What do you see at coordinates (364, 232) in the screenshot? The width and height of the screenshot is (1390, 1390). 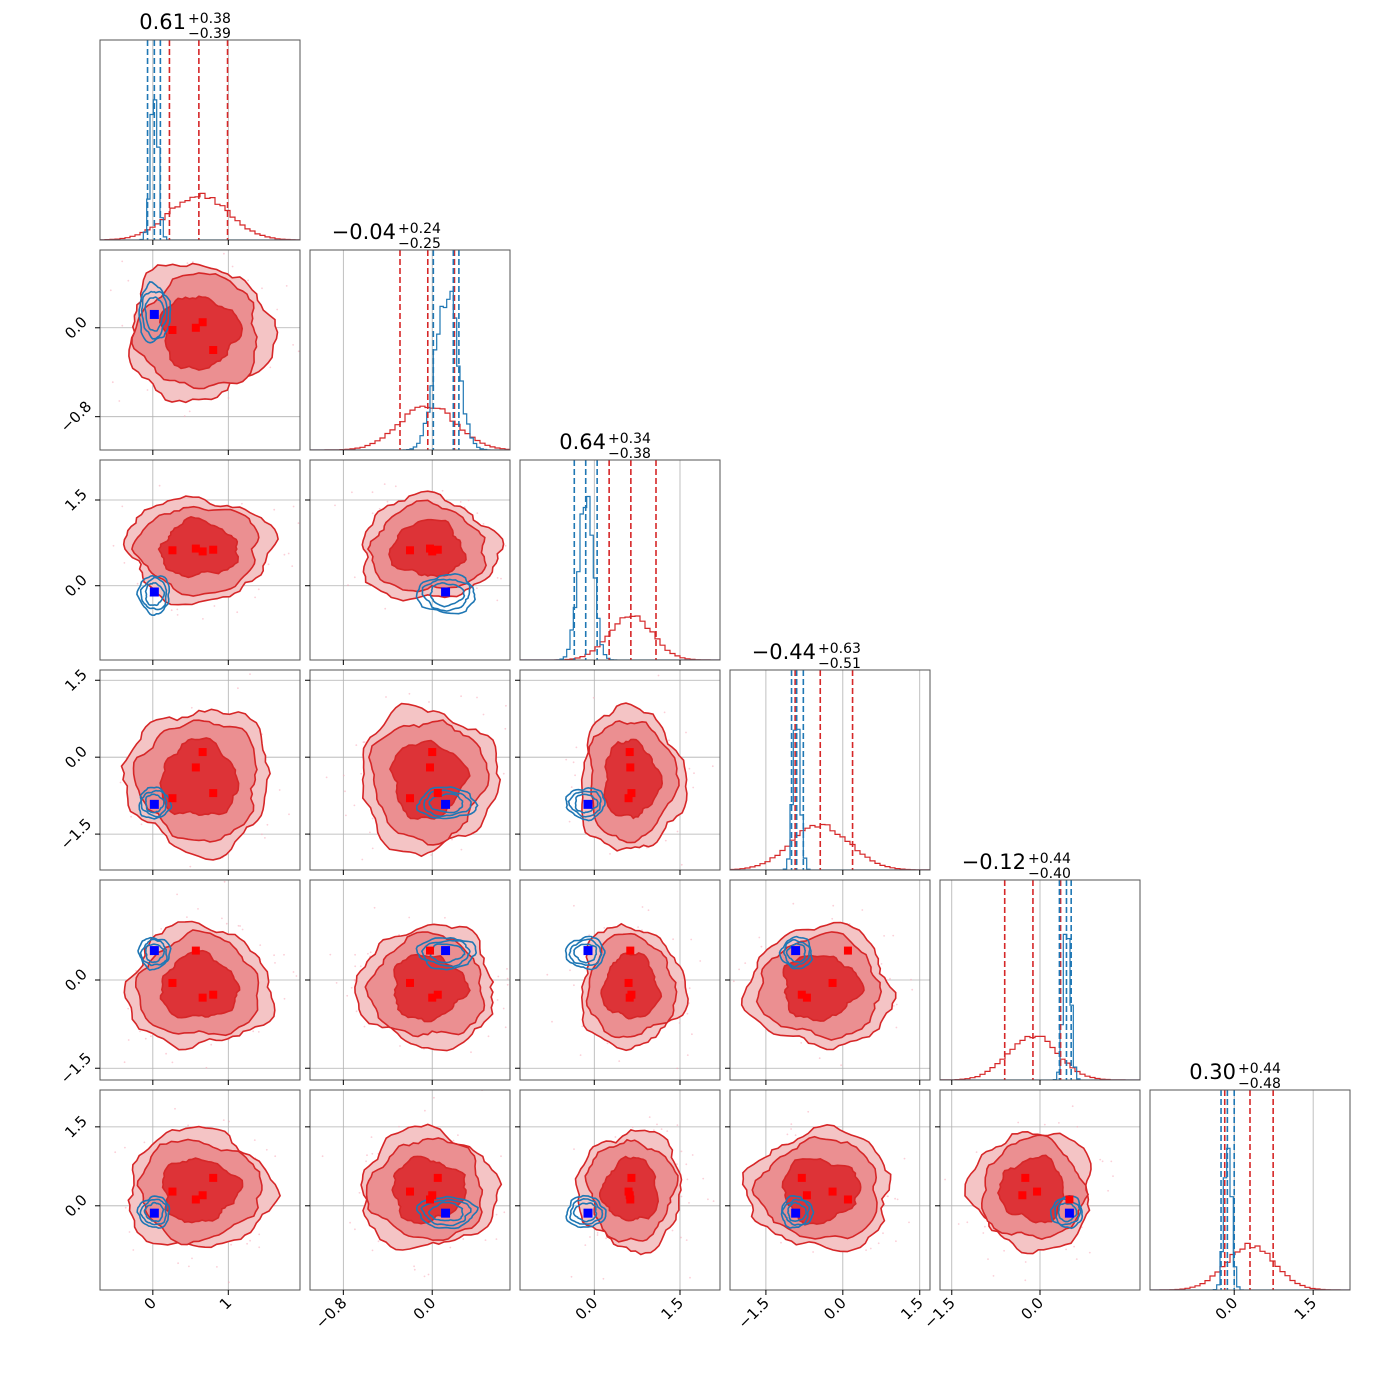 I see `param-title-value: −0.04` at bounding box center [364, 232].